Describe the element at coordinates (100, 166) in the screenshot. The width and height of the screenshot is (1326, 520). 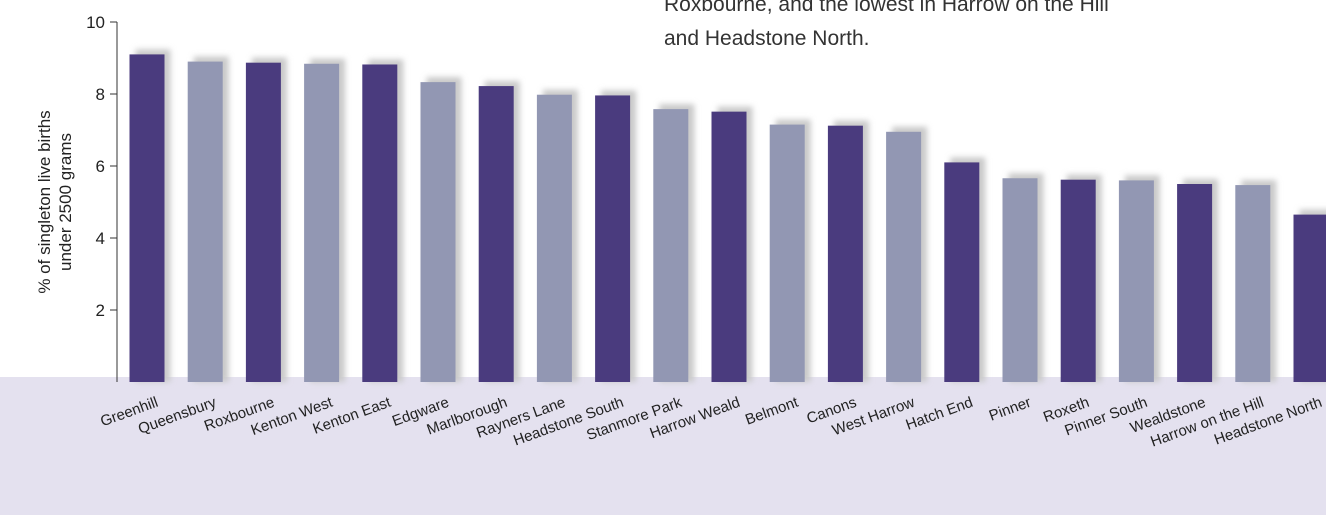
I see `y-tick-label: 6` at that location.